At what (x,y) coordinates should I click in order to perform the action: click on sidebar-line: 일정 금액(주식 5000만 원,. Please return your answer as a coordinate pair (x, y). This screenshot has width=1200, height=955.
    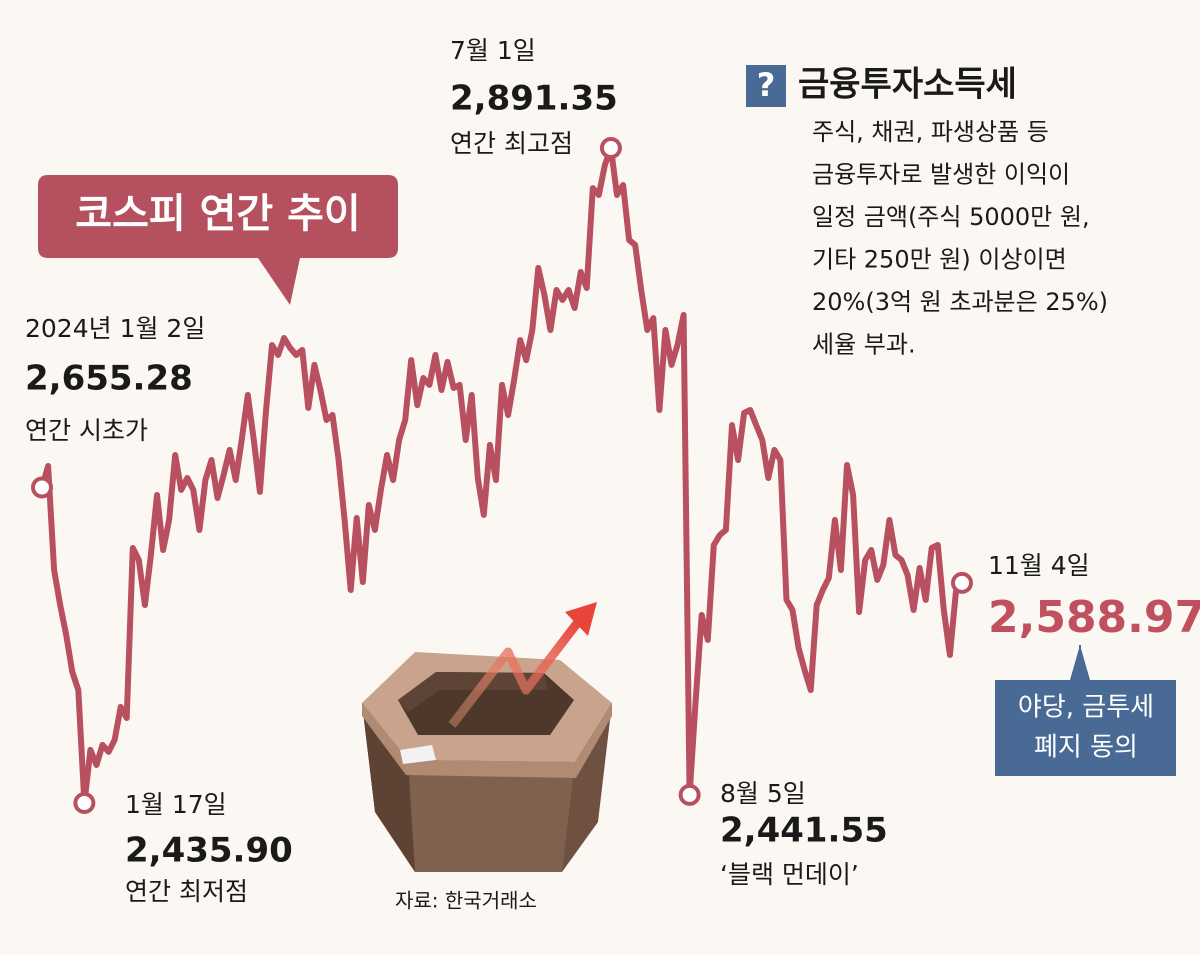
    Looking at the image, I should click on (951, 217).